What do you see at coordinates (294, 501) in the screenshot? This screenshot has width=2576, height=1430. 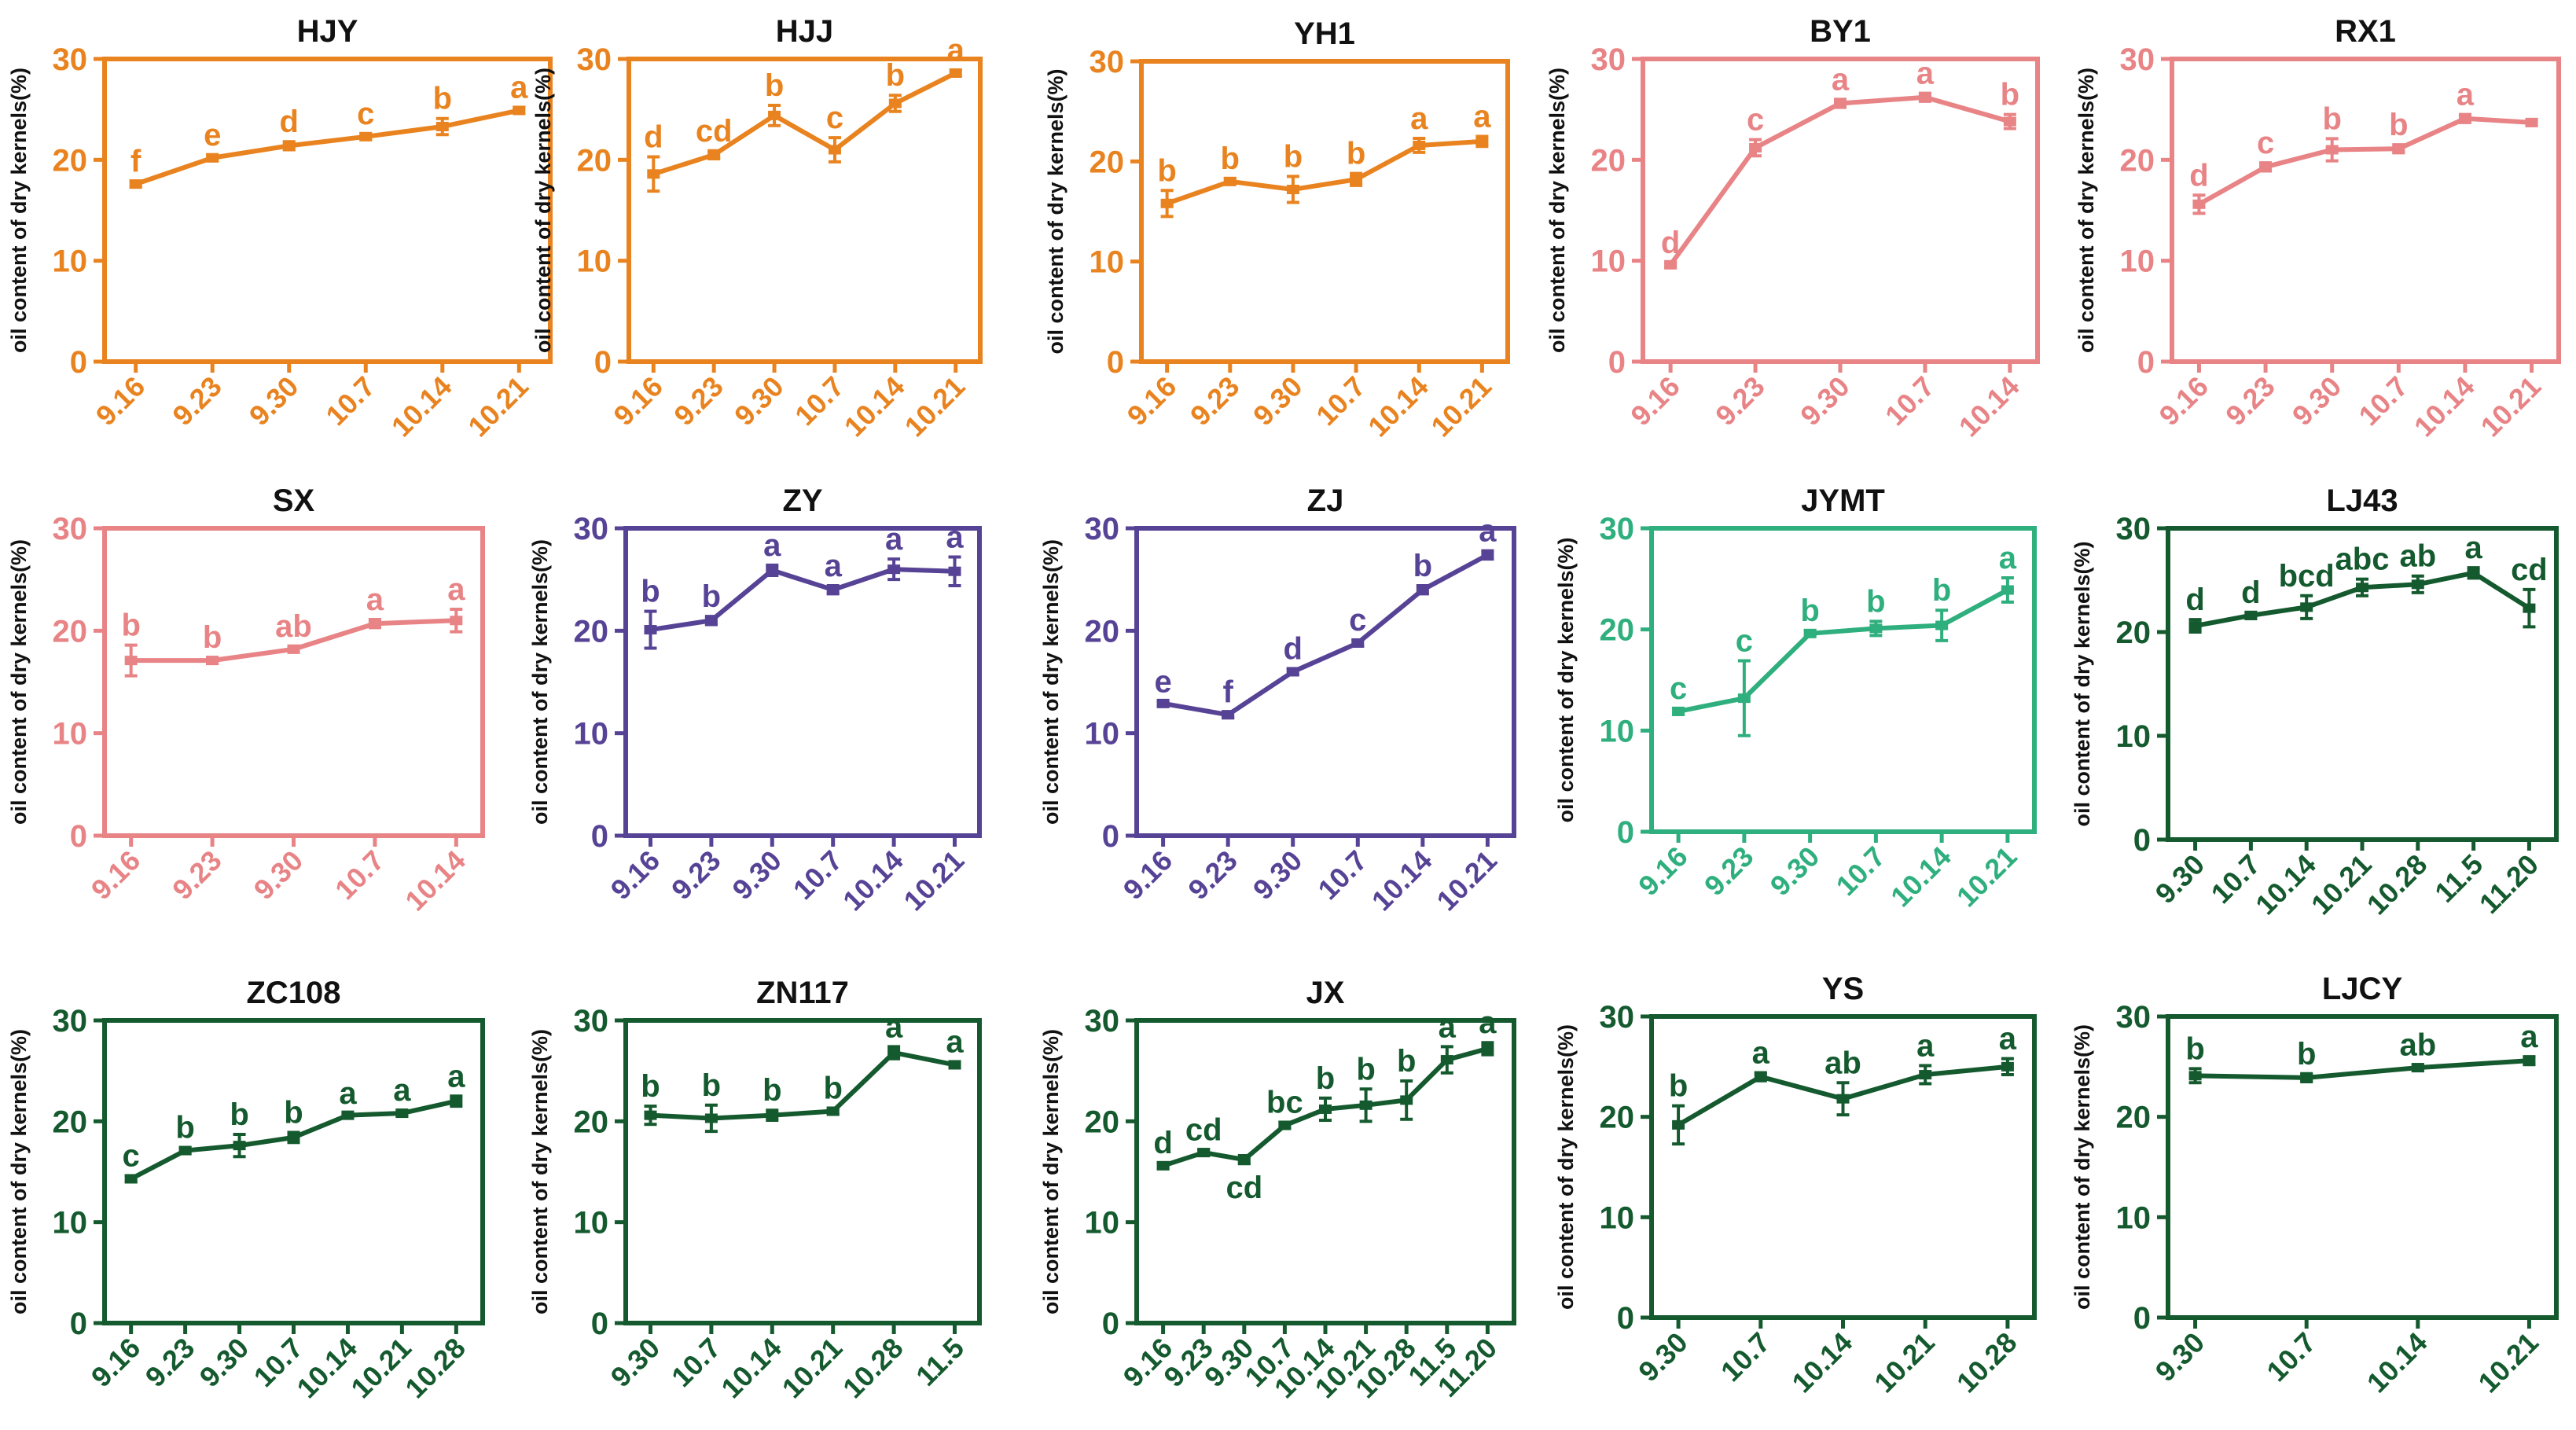 I see `chart-title: SX` at bounding box center [294, 501].